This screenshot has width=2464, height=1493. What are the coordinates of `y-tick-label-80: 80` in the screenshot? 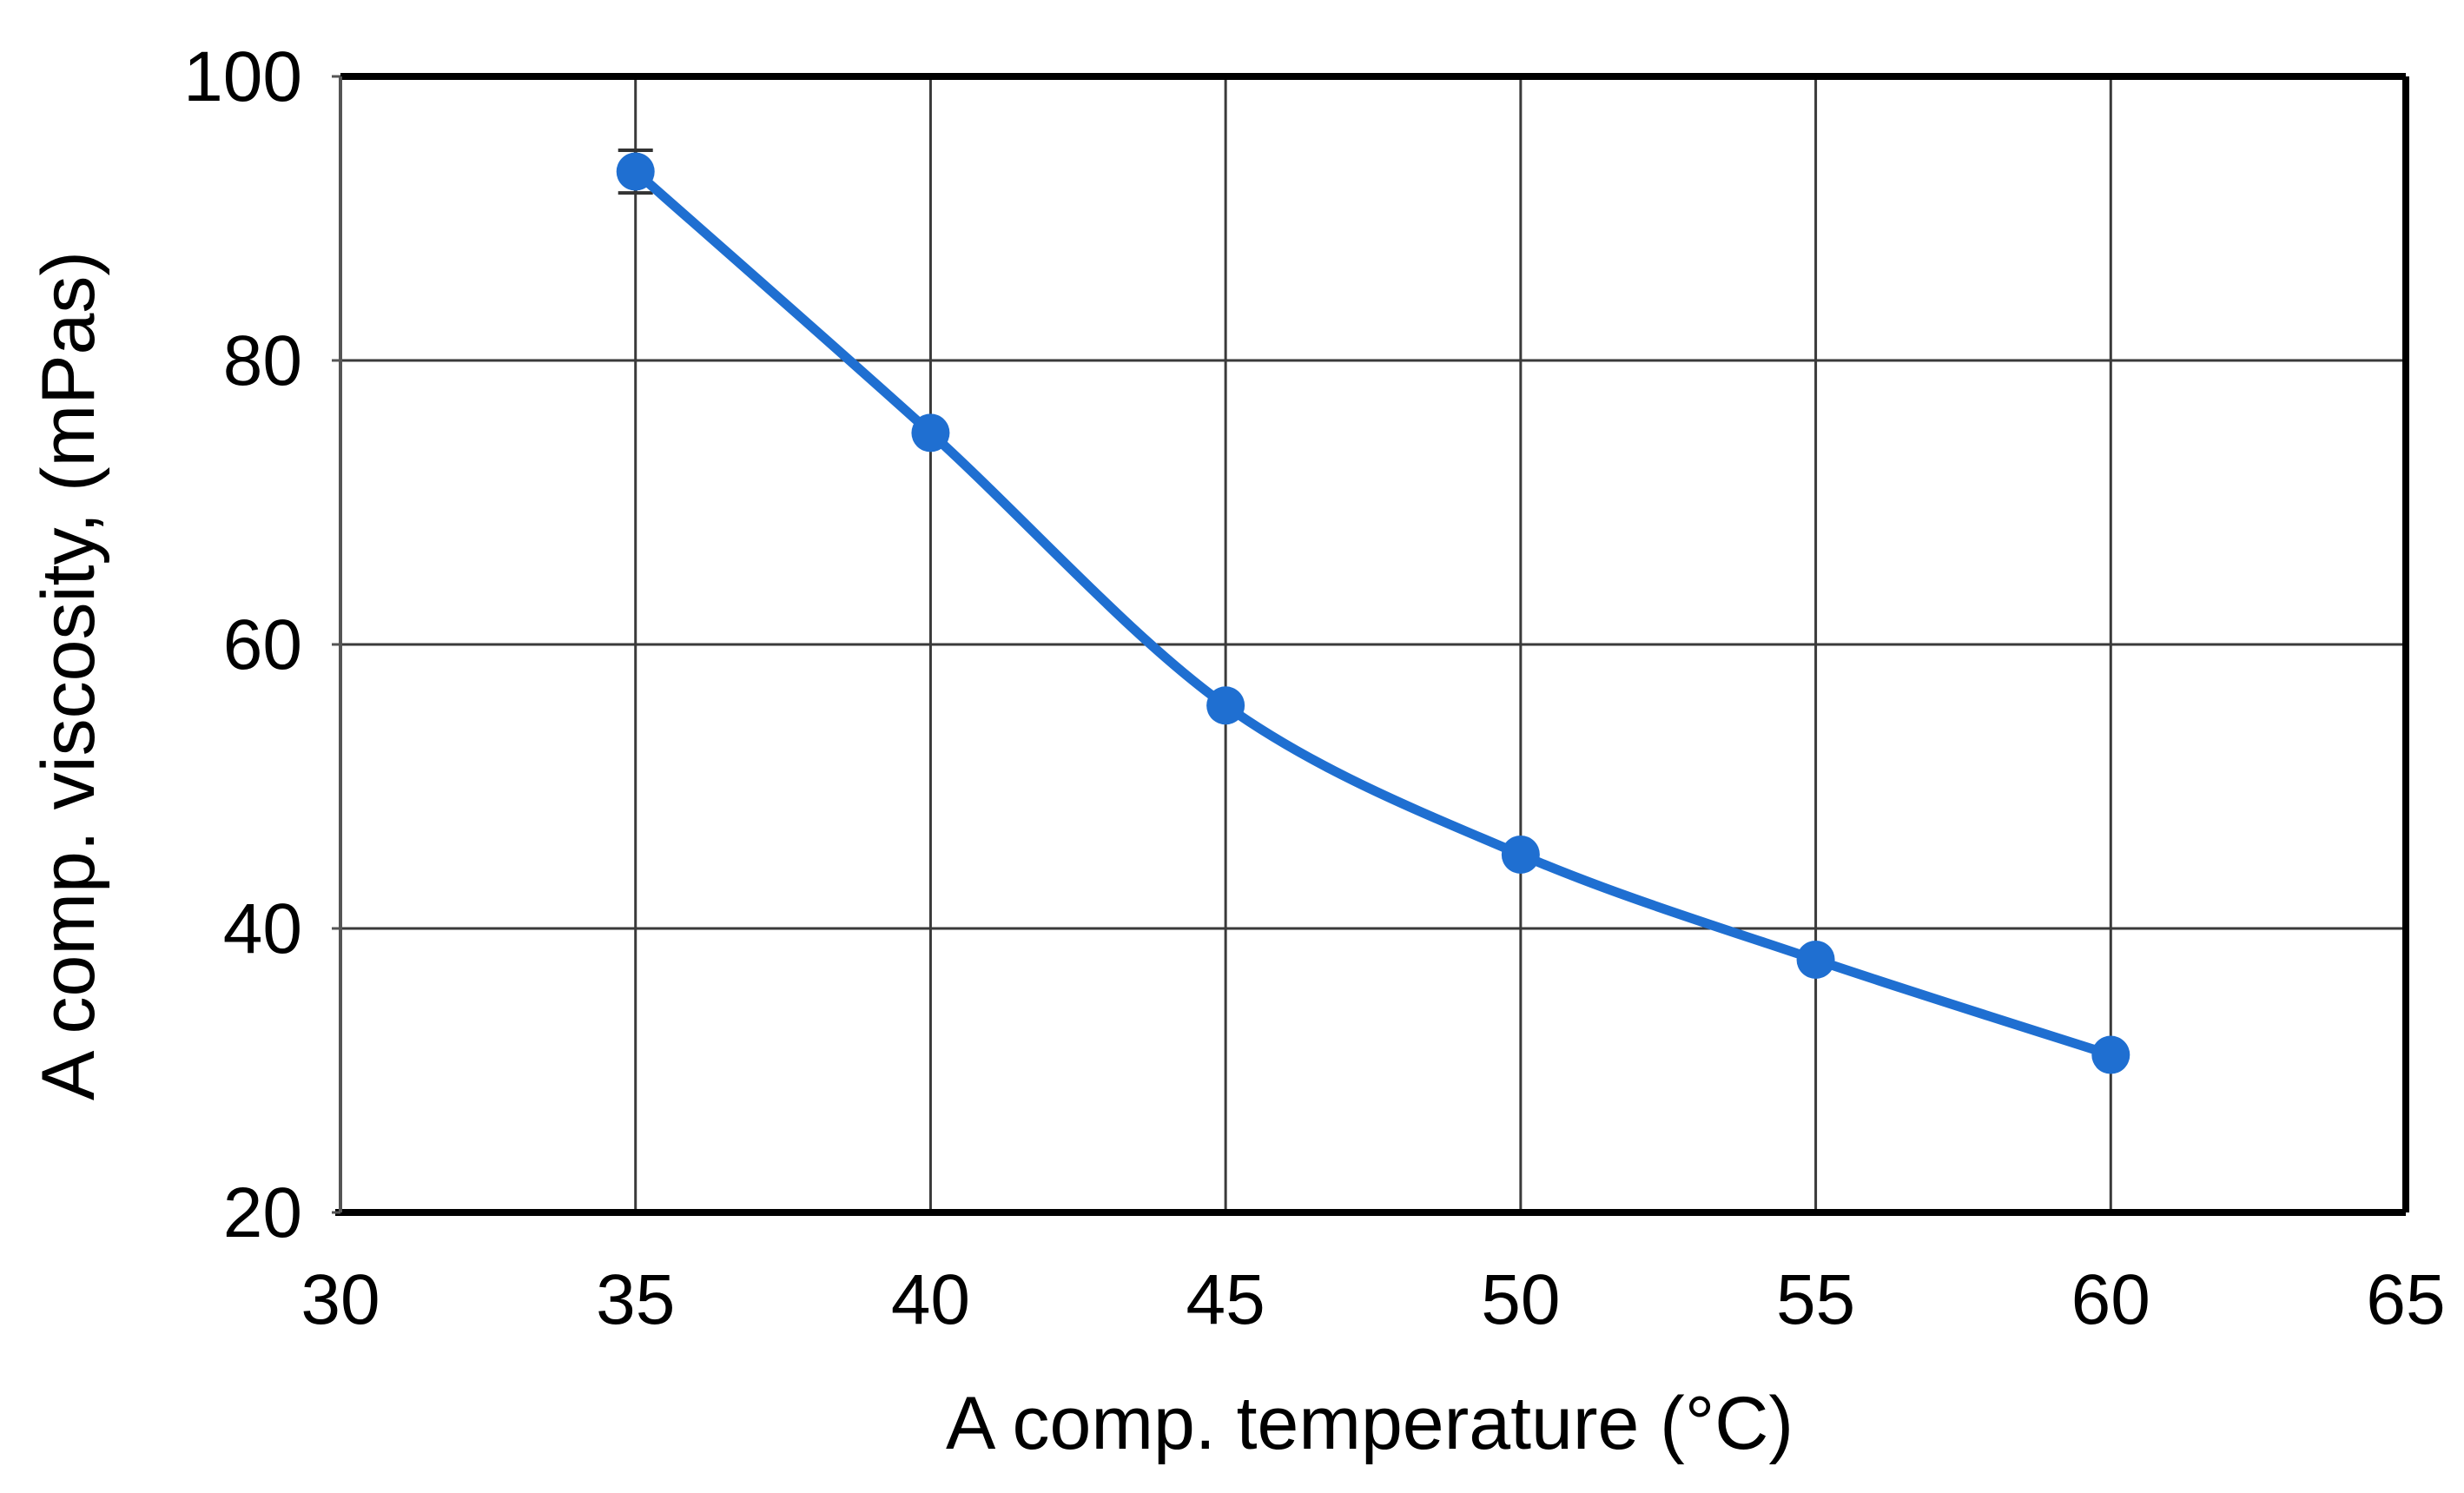 It's located at (262, 360).